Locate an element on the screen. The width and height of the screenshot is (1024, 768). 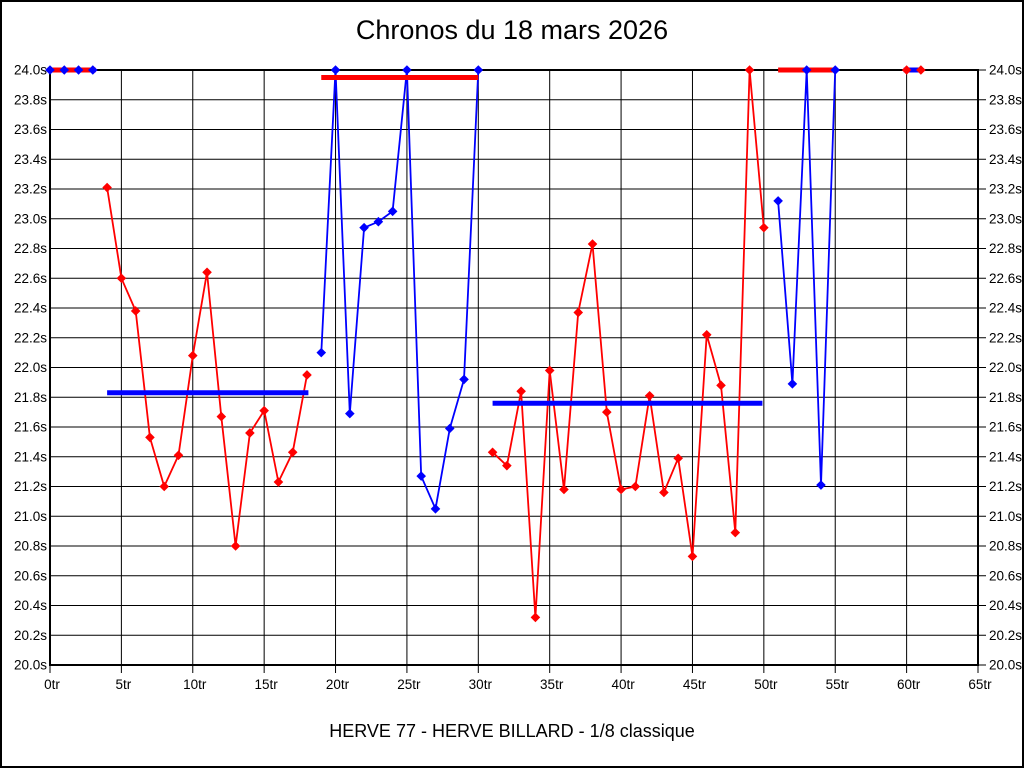
y-axis-label-right: 20.0s is located at coordinates (1005, 665).